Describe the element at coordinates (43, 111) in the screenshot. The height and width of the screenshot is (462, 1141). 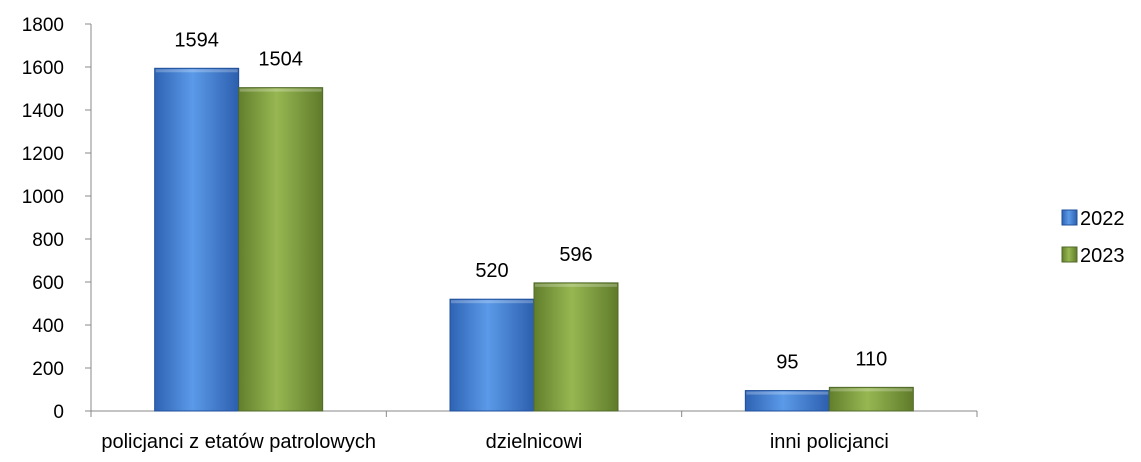
I see `y-tick-label: 1400` at that location.